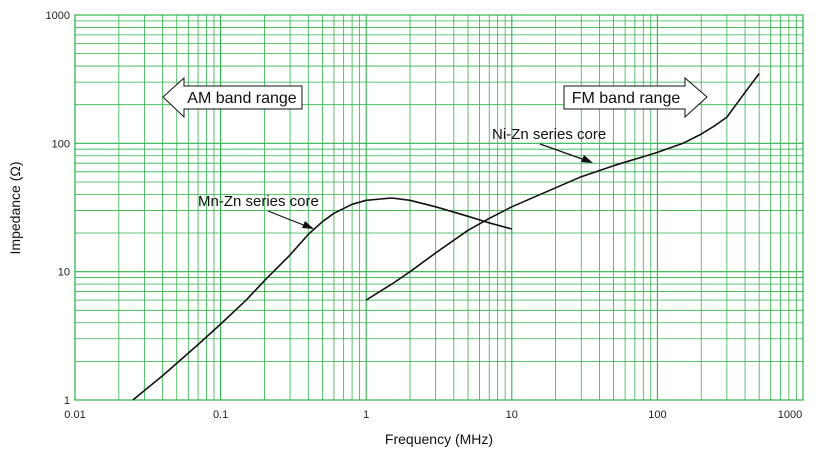 The width and height of the screenshot is (816, 452). Describe the element at coordinates (61, 144) in the screenshot. I see `y-tick-label: 100` at that location.